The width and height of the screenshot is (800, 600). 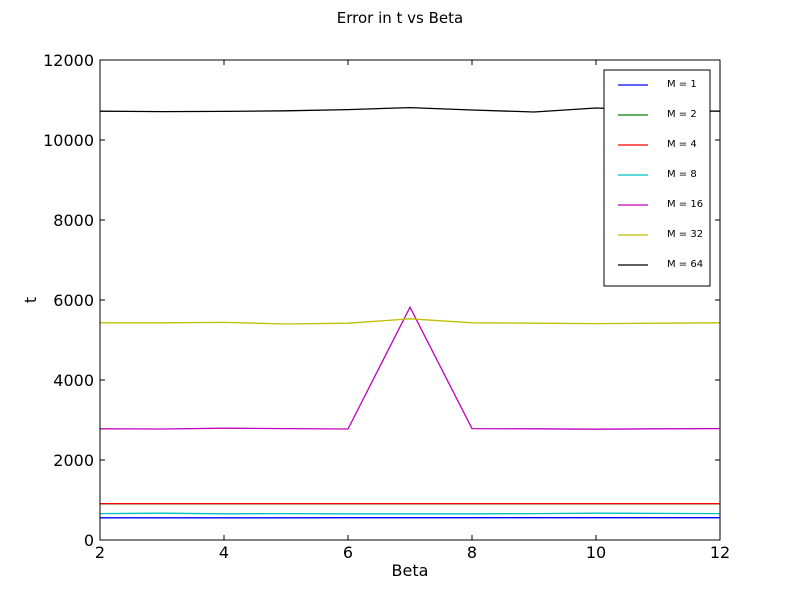 I want to click on x-tick-label: 12, so click(x=720, y=552).